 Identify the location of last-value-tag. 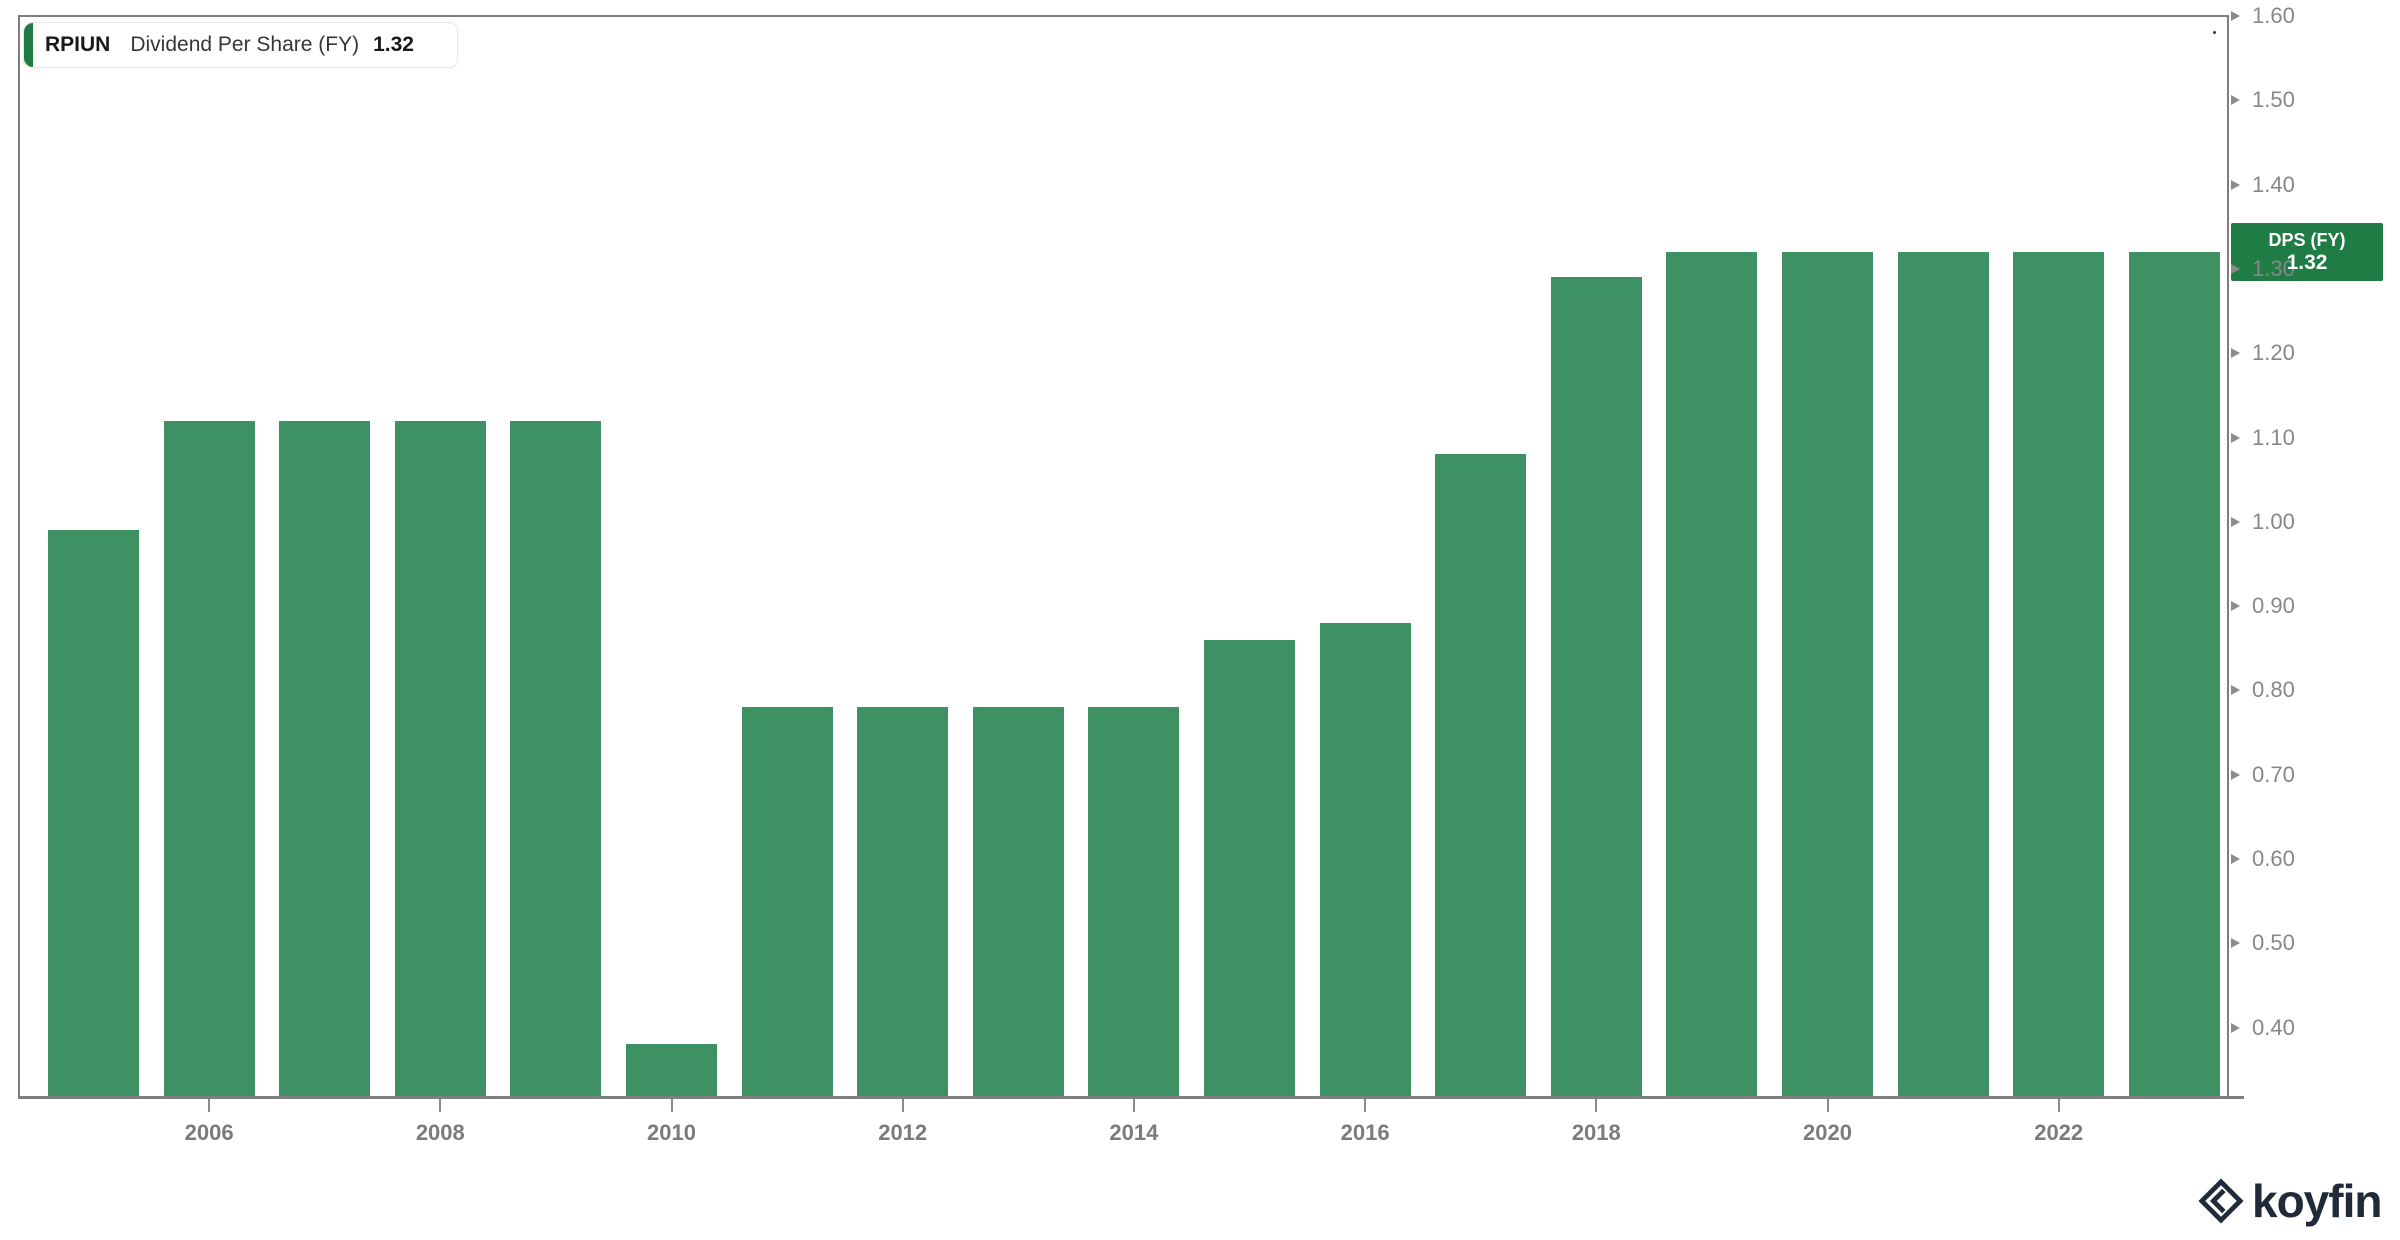
(2307, 252).